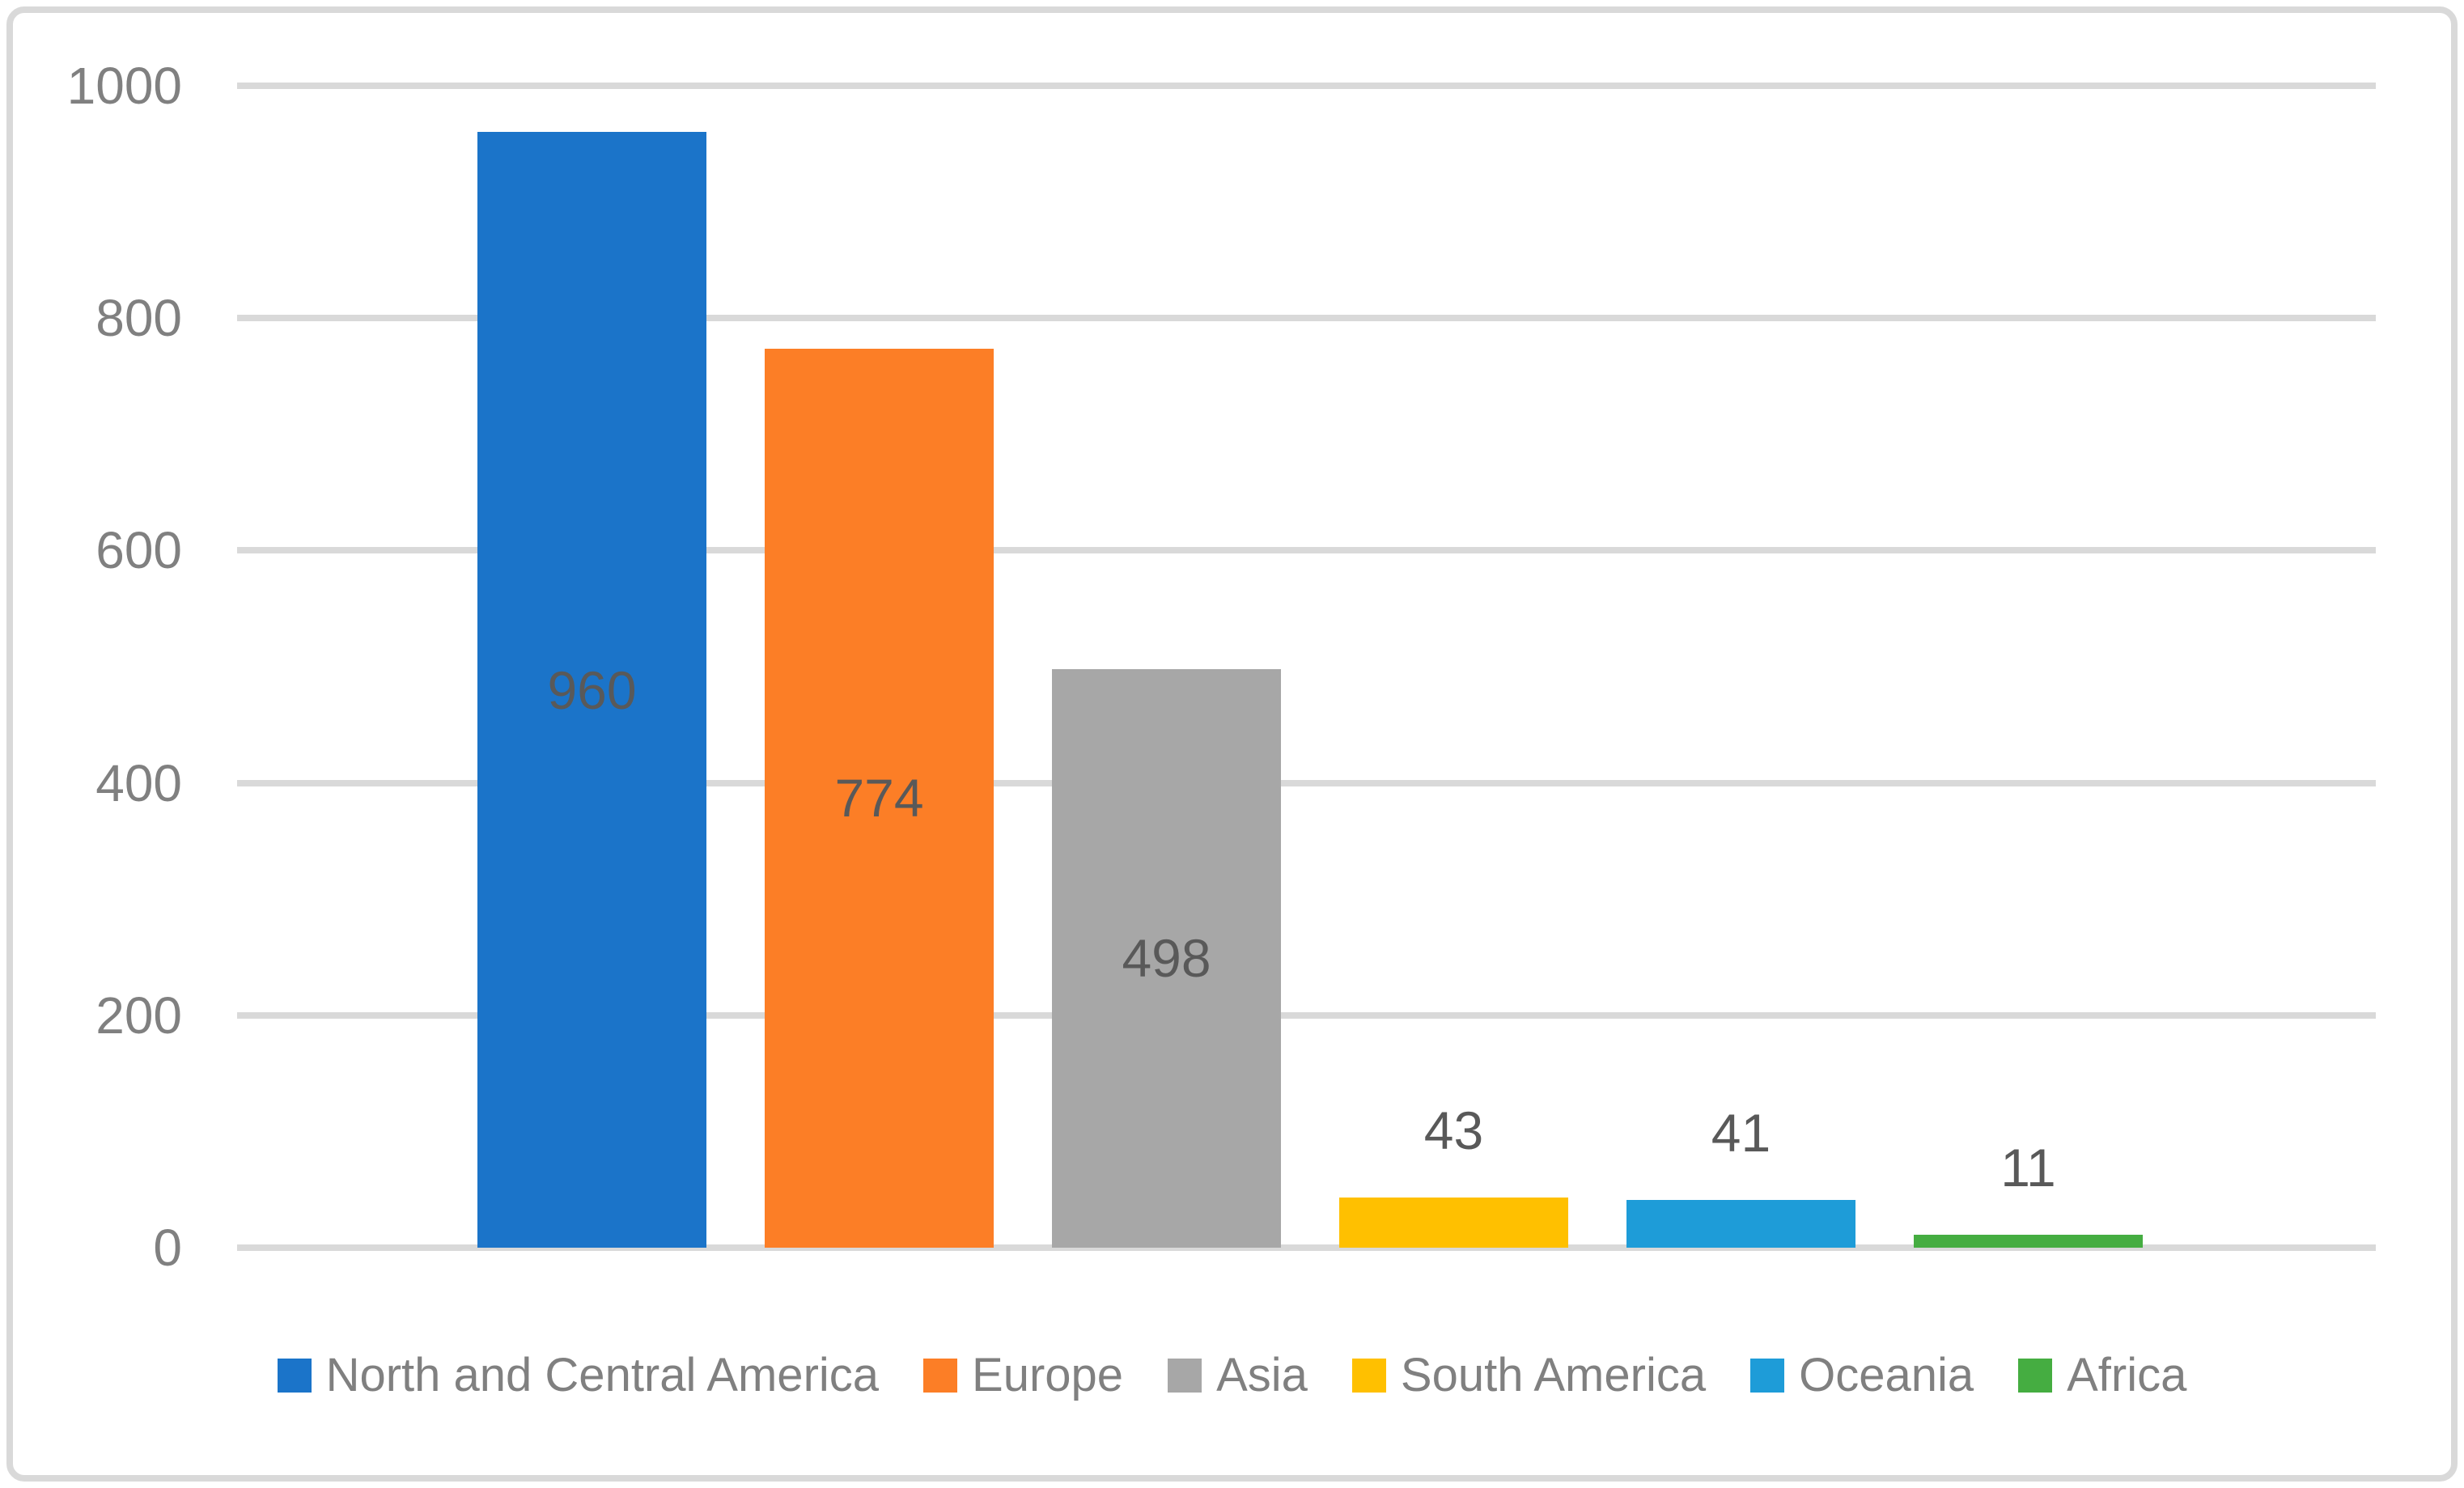  What do you see at coordinates (138, 318) in the screenshot?
I see `y-axis-tick-label: 800` at bounding box center [138, 318].